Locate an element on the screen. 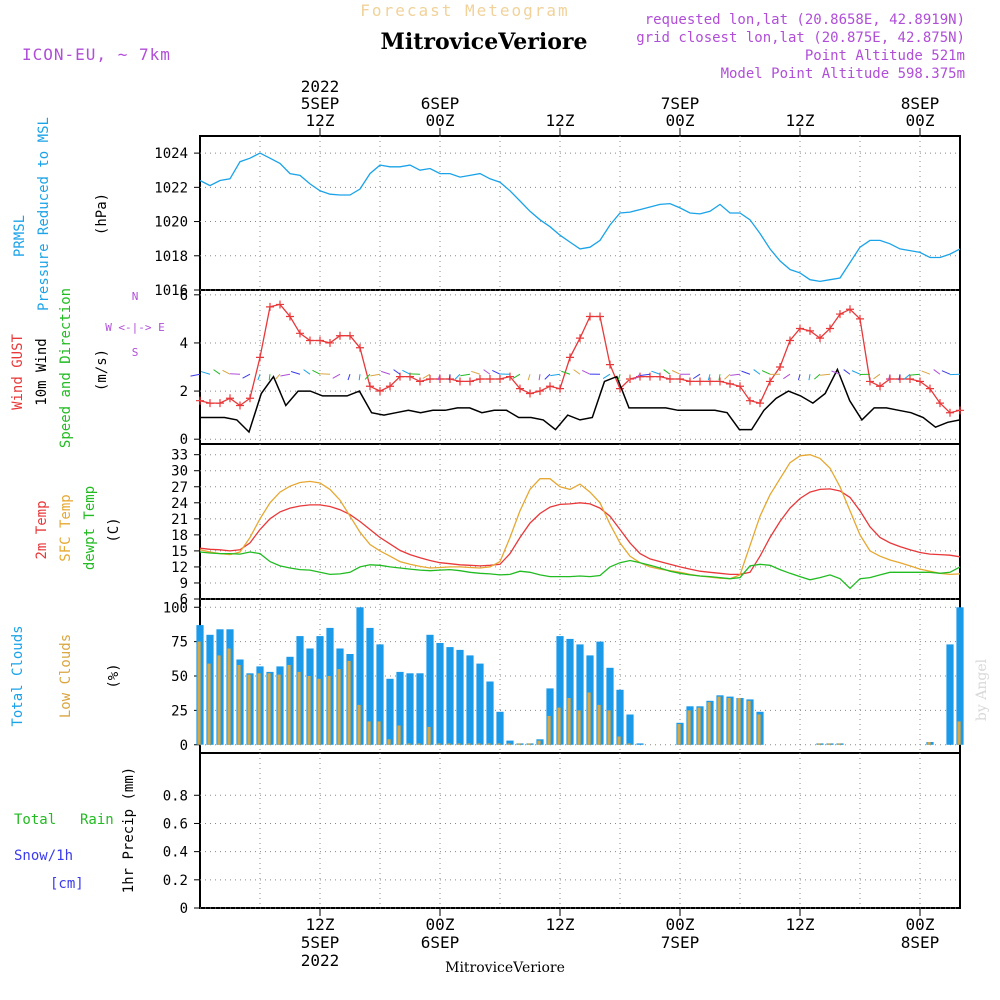 This screenshot has width=1000, height=1000. bottom-tick-label: 2022 is located at coordinates (320, 960).